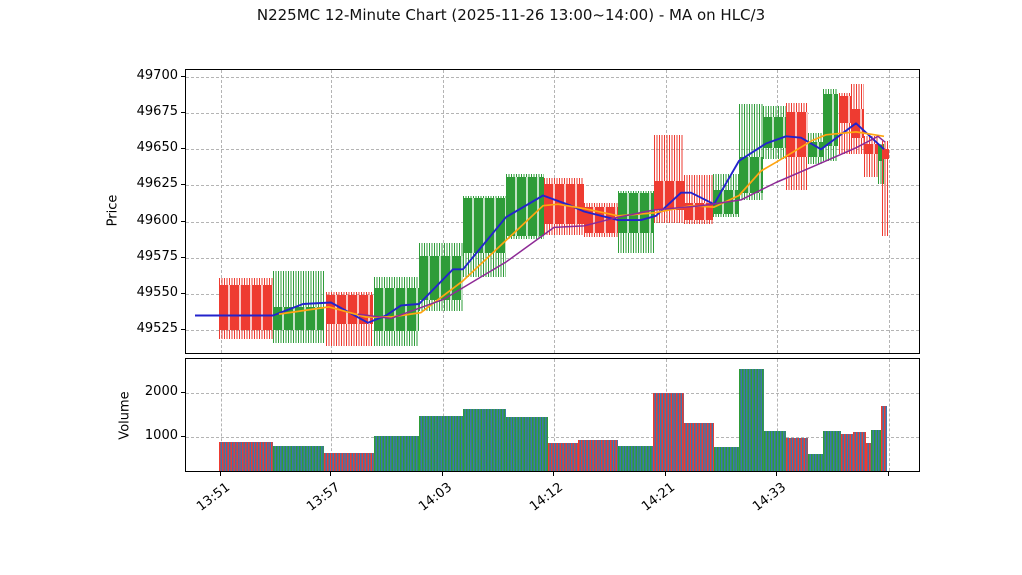 This screenshot has width=1022, height=575. I want to click on price-tick-label: 49550, so click(157, 292).